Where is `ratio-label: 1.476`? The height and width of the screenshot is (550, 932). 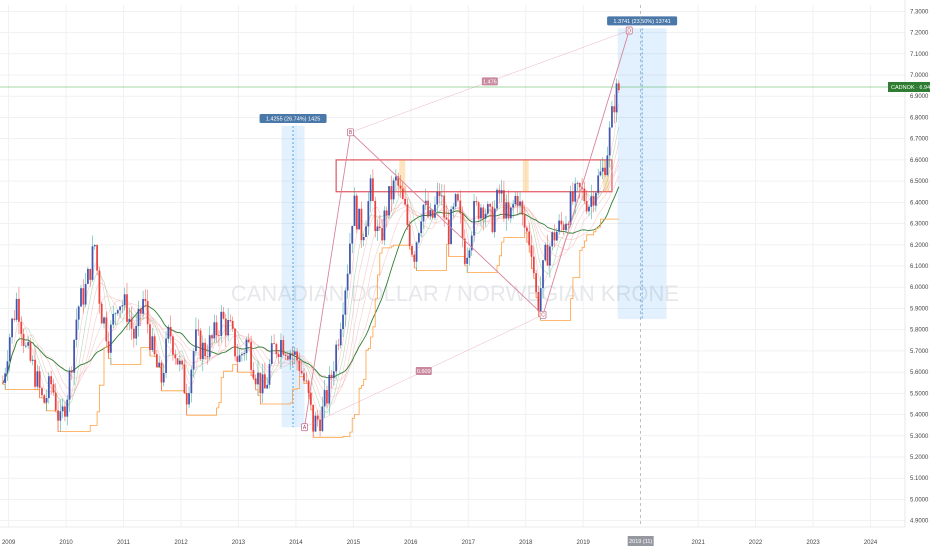
ratio-label: 1.476 is located at coordinates (490, 82).